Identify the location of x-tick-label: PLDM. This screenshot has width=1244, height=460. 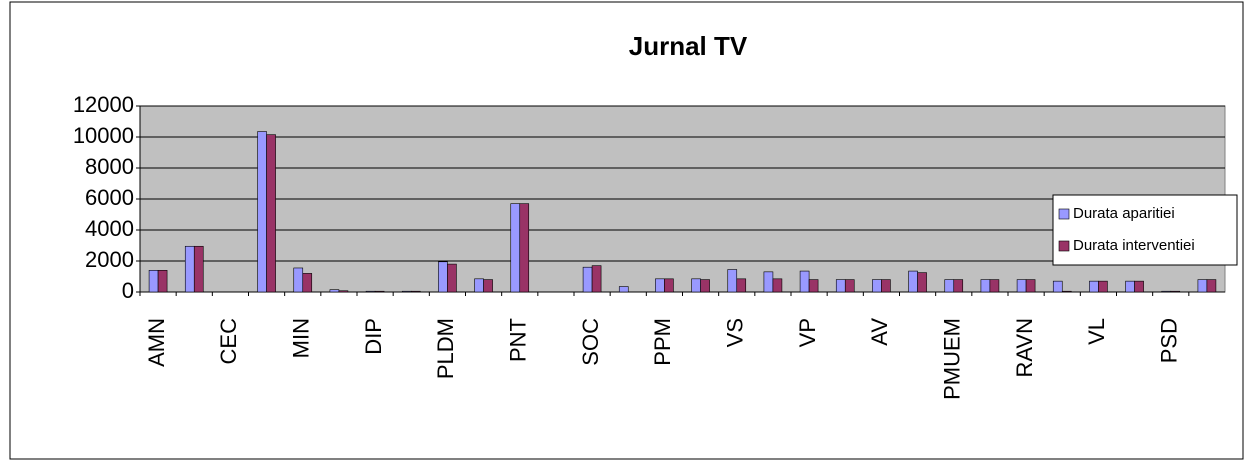
(445, 348).